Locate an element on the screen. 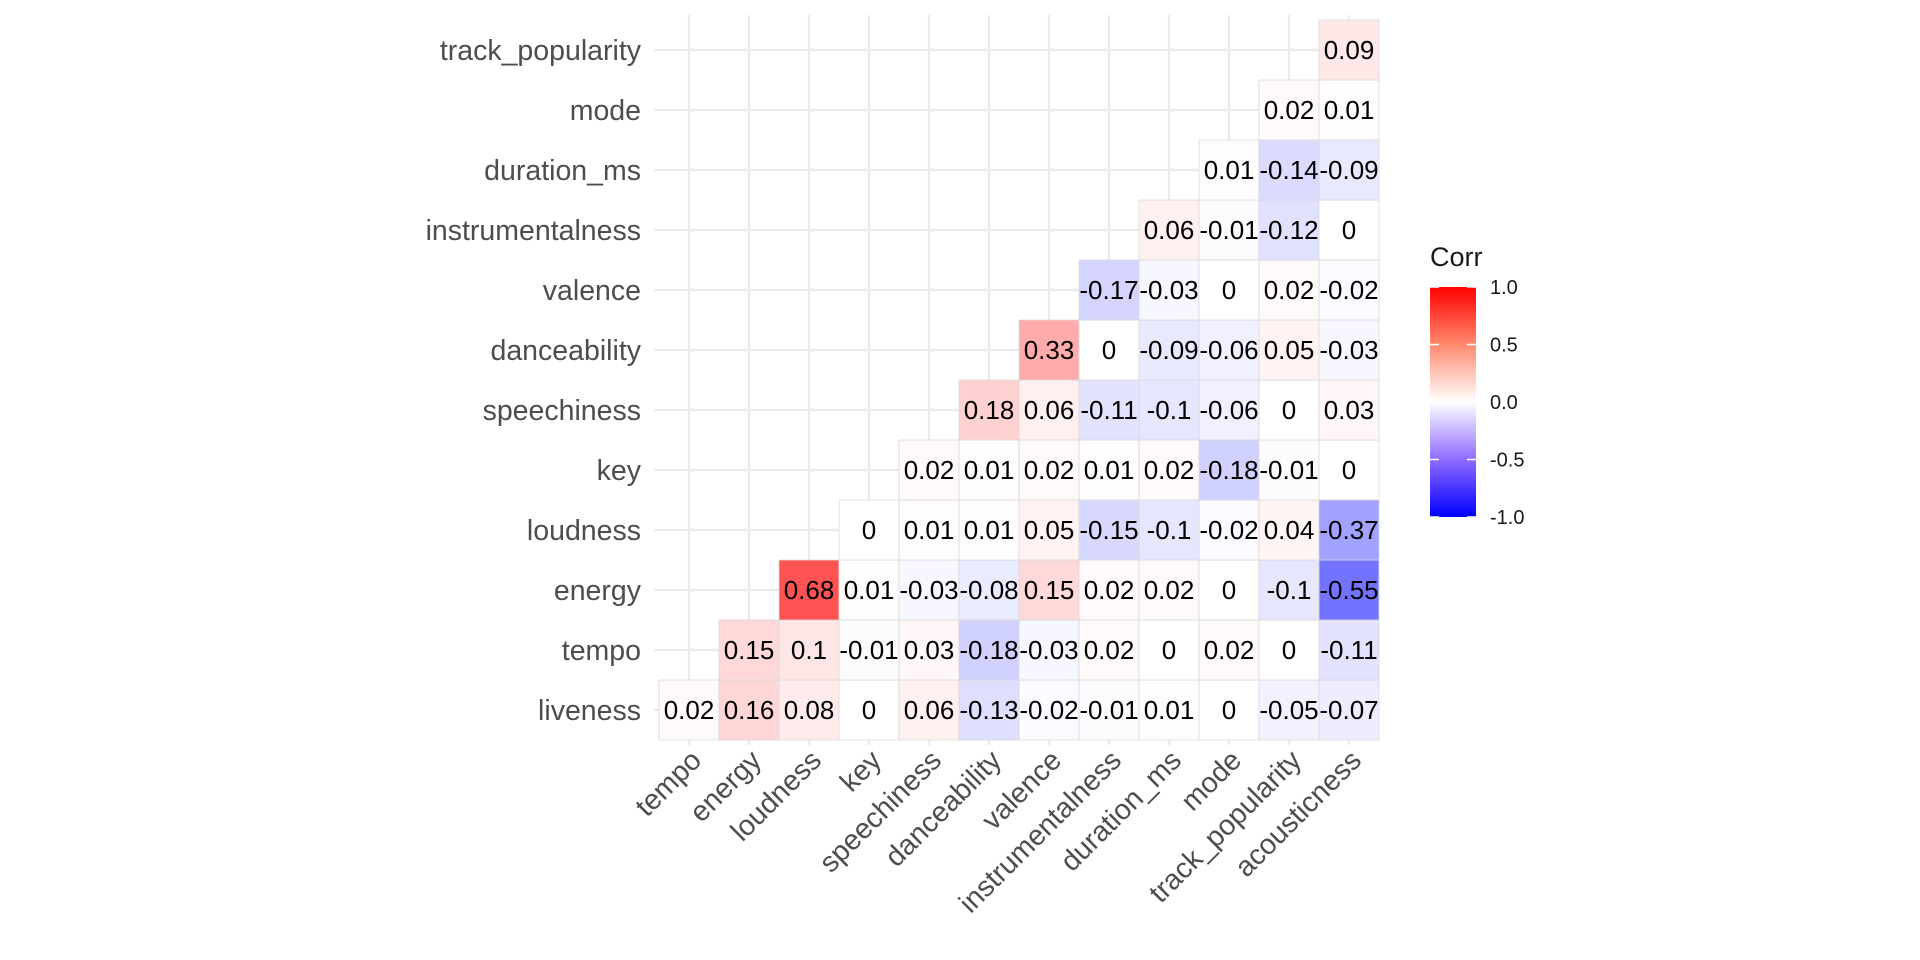 The width and height of the screenshot is (1920, 960). legend-tick-label: -0.5 is located at coordinates (1507, 461).